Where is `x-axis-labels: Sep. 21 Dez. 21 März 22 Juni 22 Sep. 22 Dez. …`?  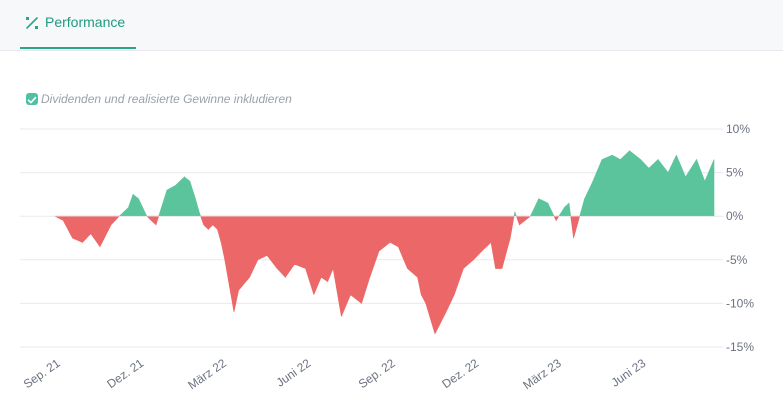 x-axis-labels: Sep. 21 Dez. 21 März 22 Juni 22 Sep. 22 Dez. … is located at coordinates (335, 374).